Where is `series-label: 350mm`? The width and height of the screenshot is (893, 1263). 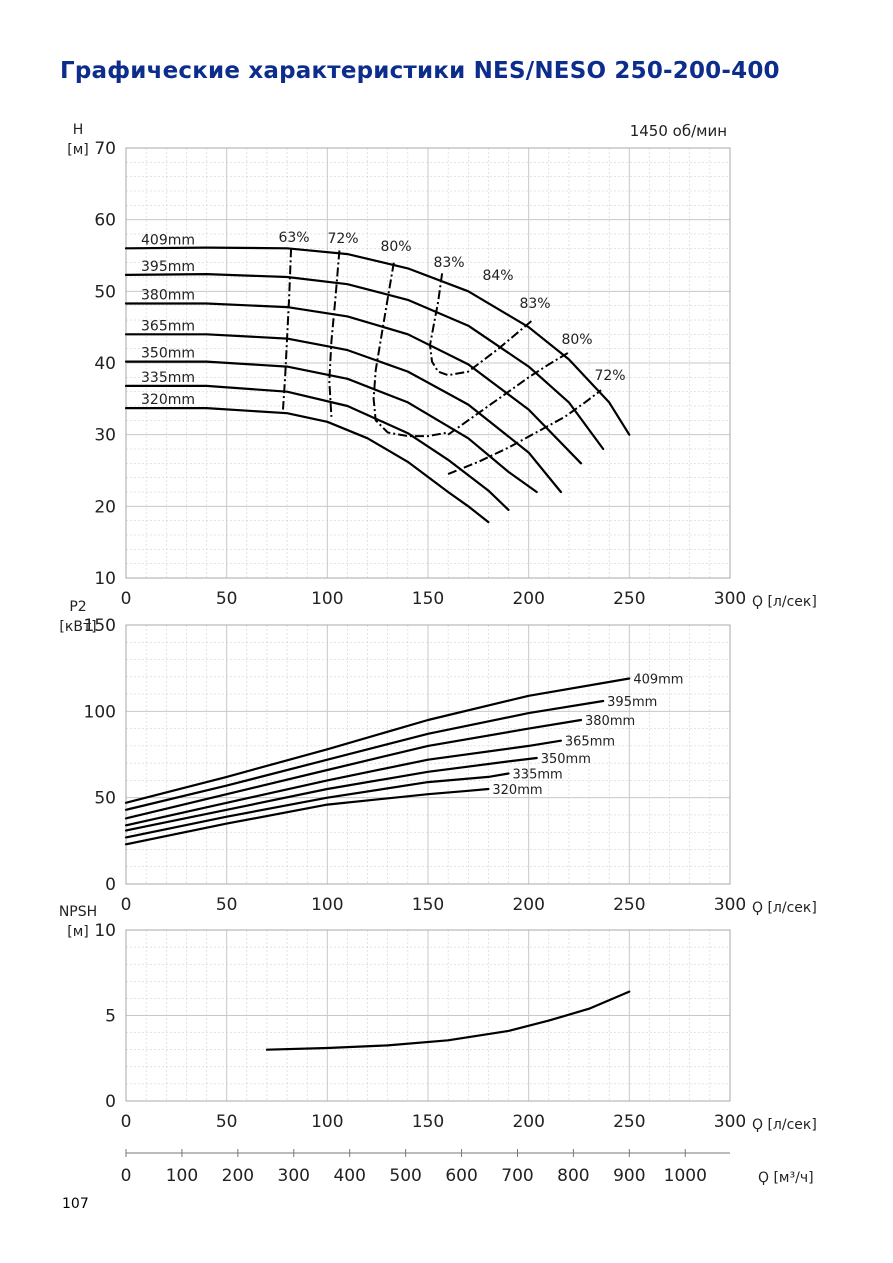
series-label: 350mm is located at coordinates (168, 354).